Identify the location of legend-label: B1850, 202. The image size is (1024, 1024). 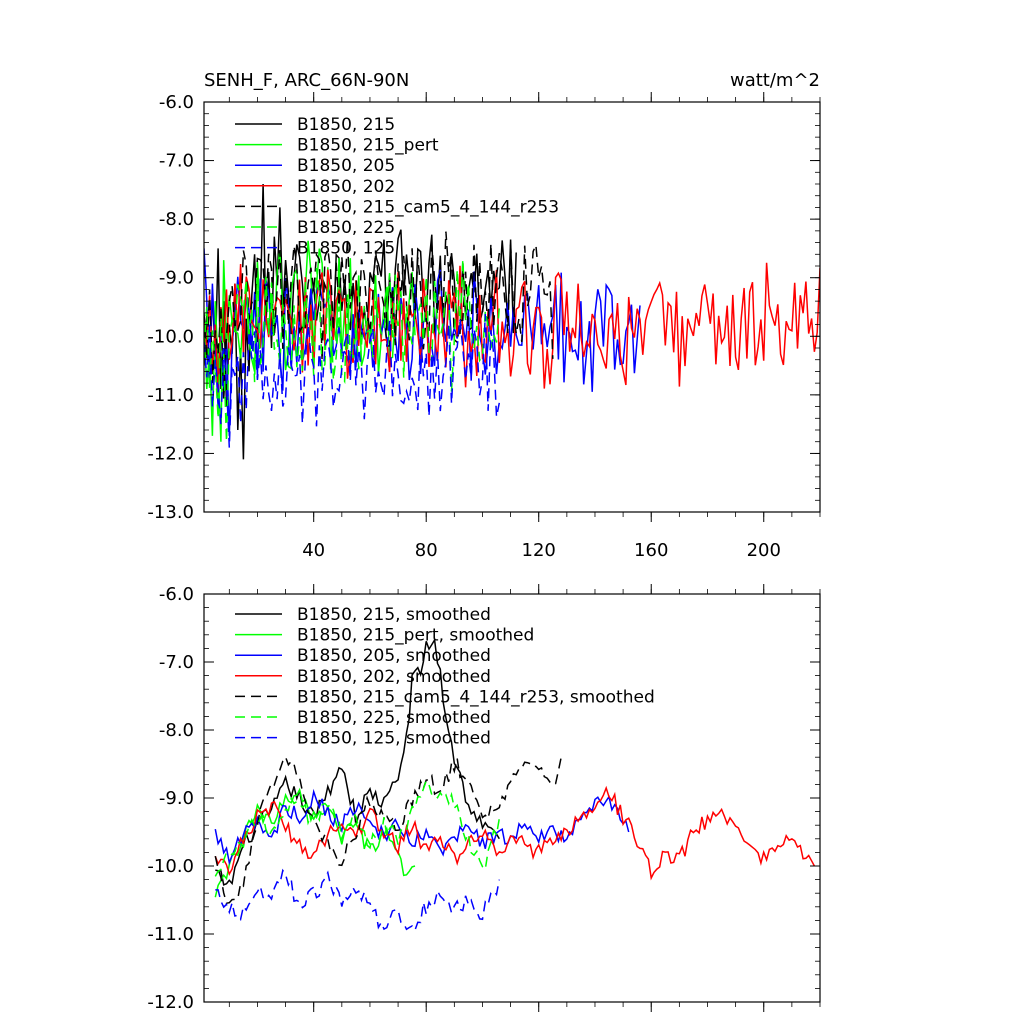
(346, 187).